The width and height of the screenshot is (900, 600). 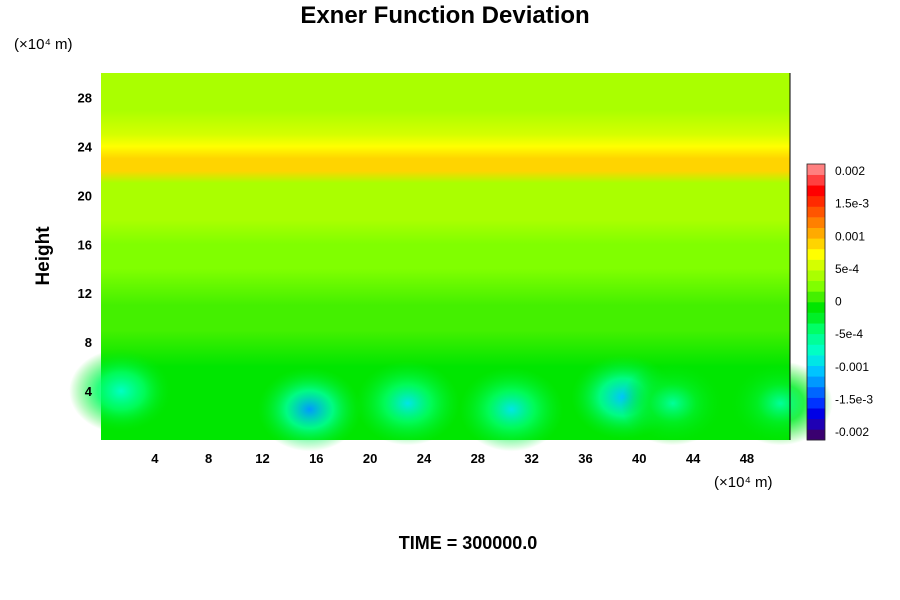 I want to click on x-tick-label: 40, so click(x=639, y=458).